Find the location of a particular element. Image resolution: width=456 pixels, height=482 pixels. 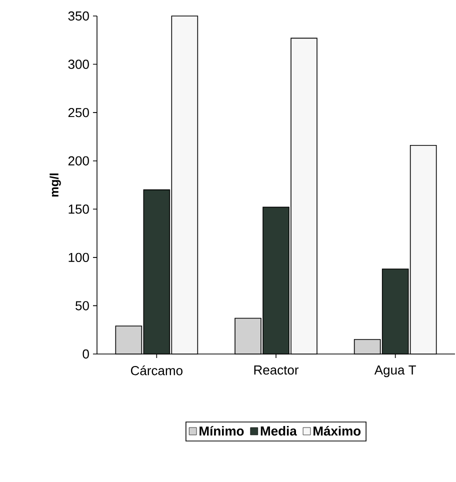

y-tick-label: 250 is located at coordinates (78, 113).